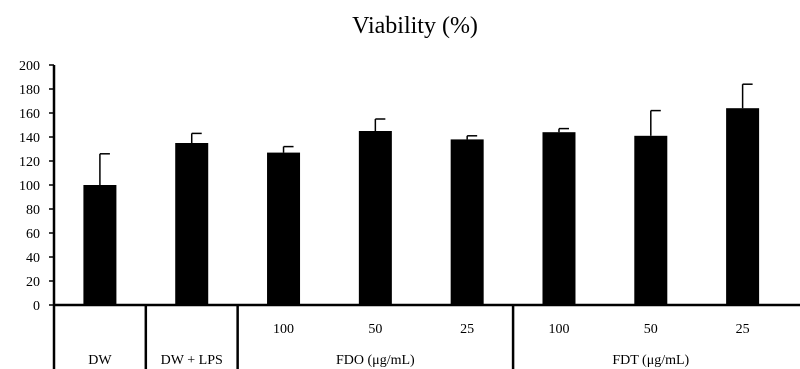  Describe the element at coordinates (375, 360) in the screenshot. I see `x-group-label: FDO (μg/mL)` at that location.